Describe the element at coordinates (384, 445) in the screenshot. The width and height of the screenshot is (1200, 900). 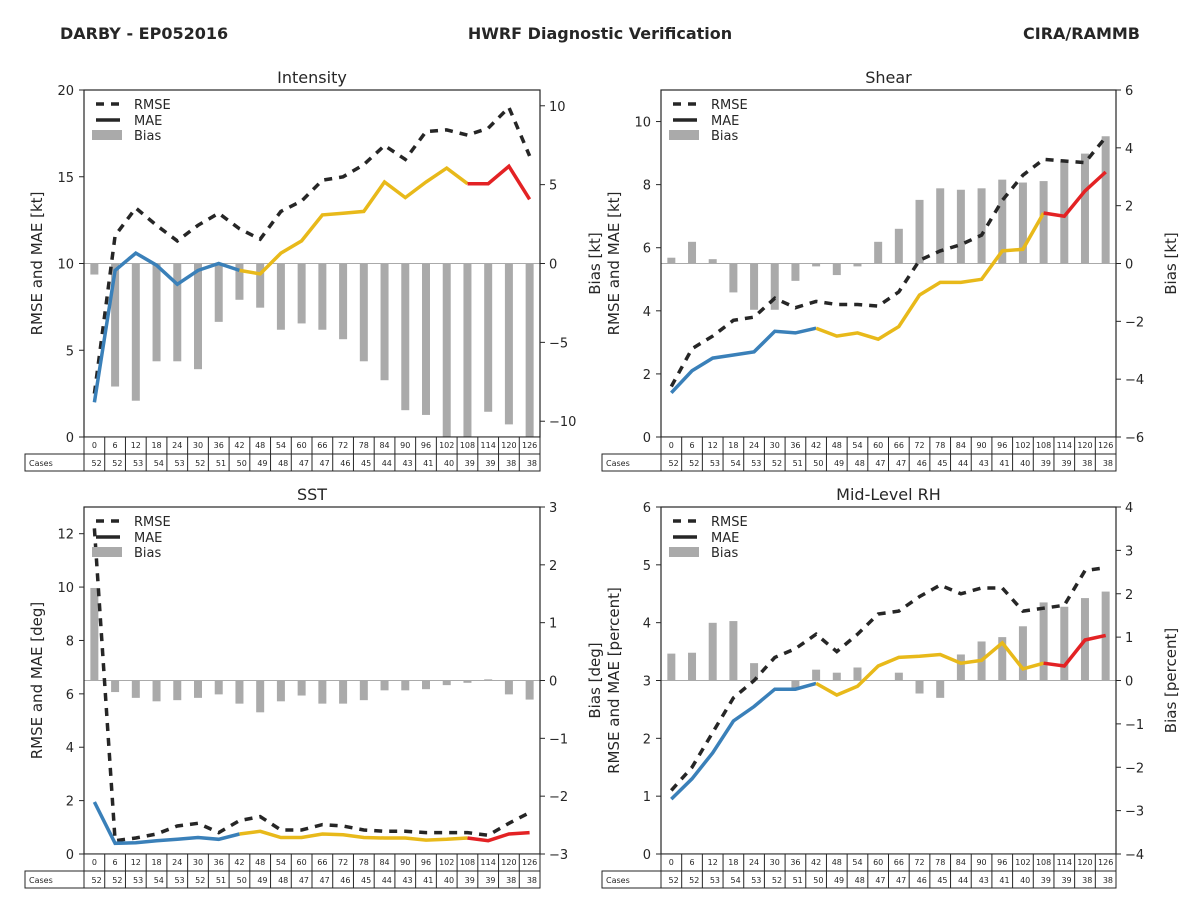
I see `lead-time-cell: 84` at that location.